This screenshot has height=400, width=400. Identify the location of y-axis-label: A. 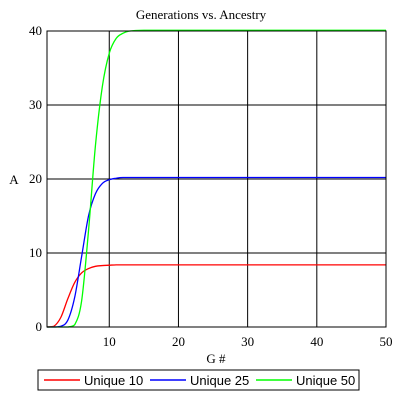
(14, 179).